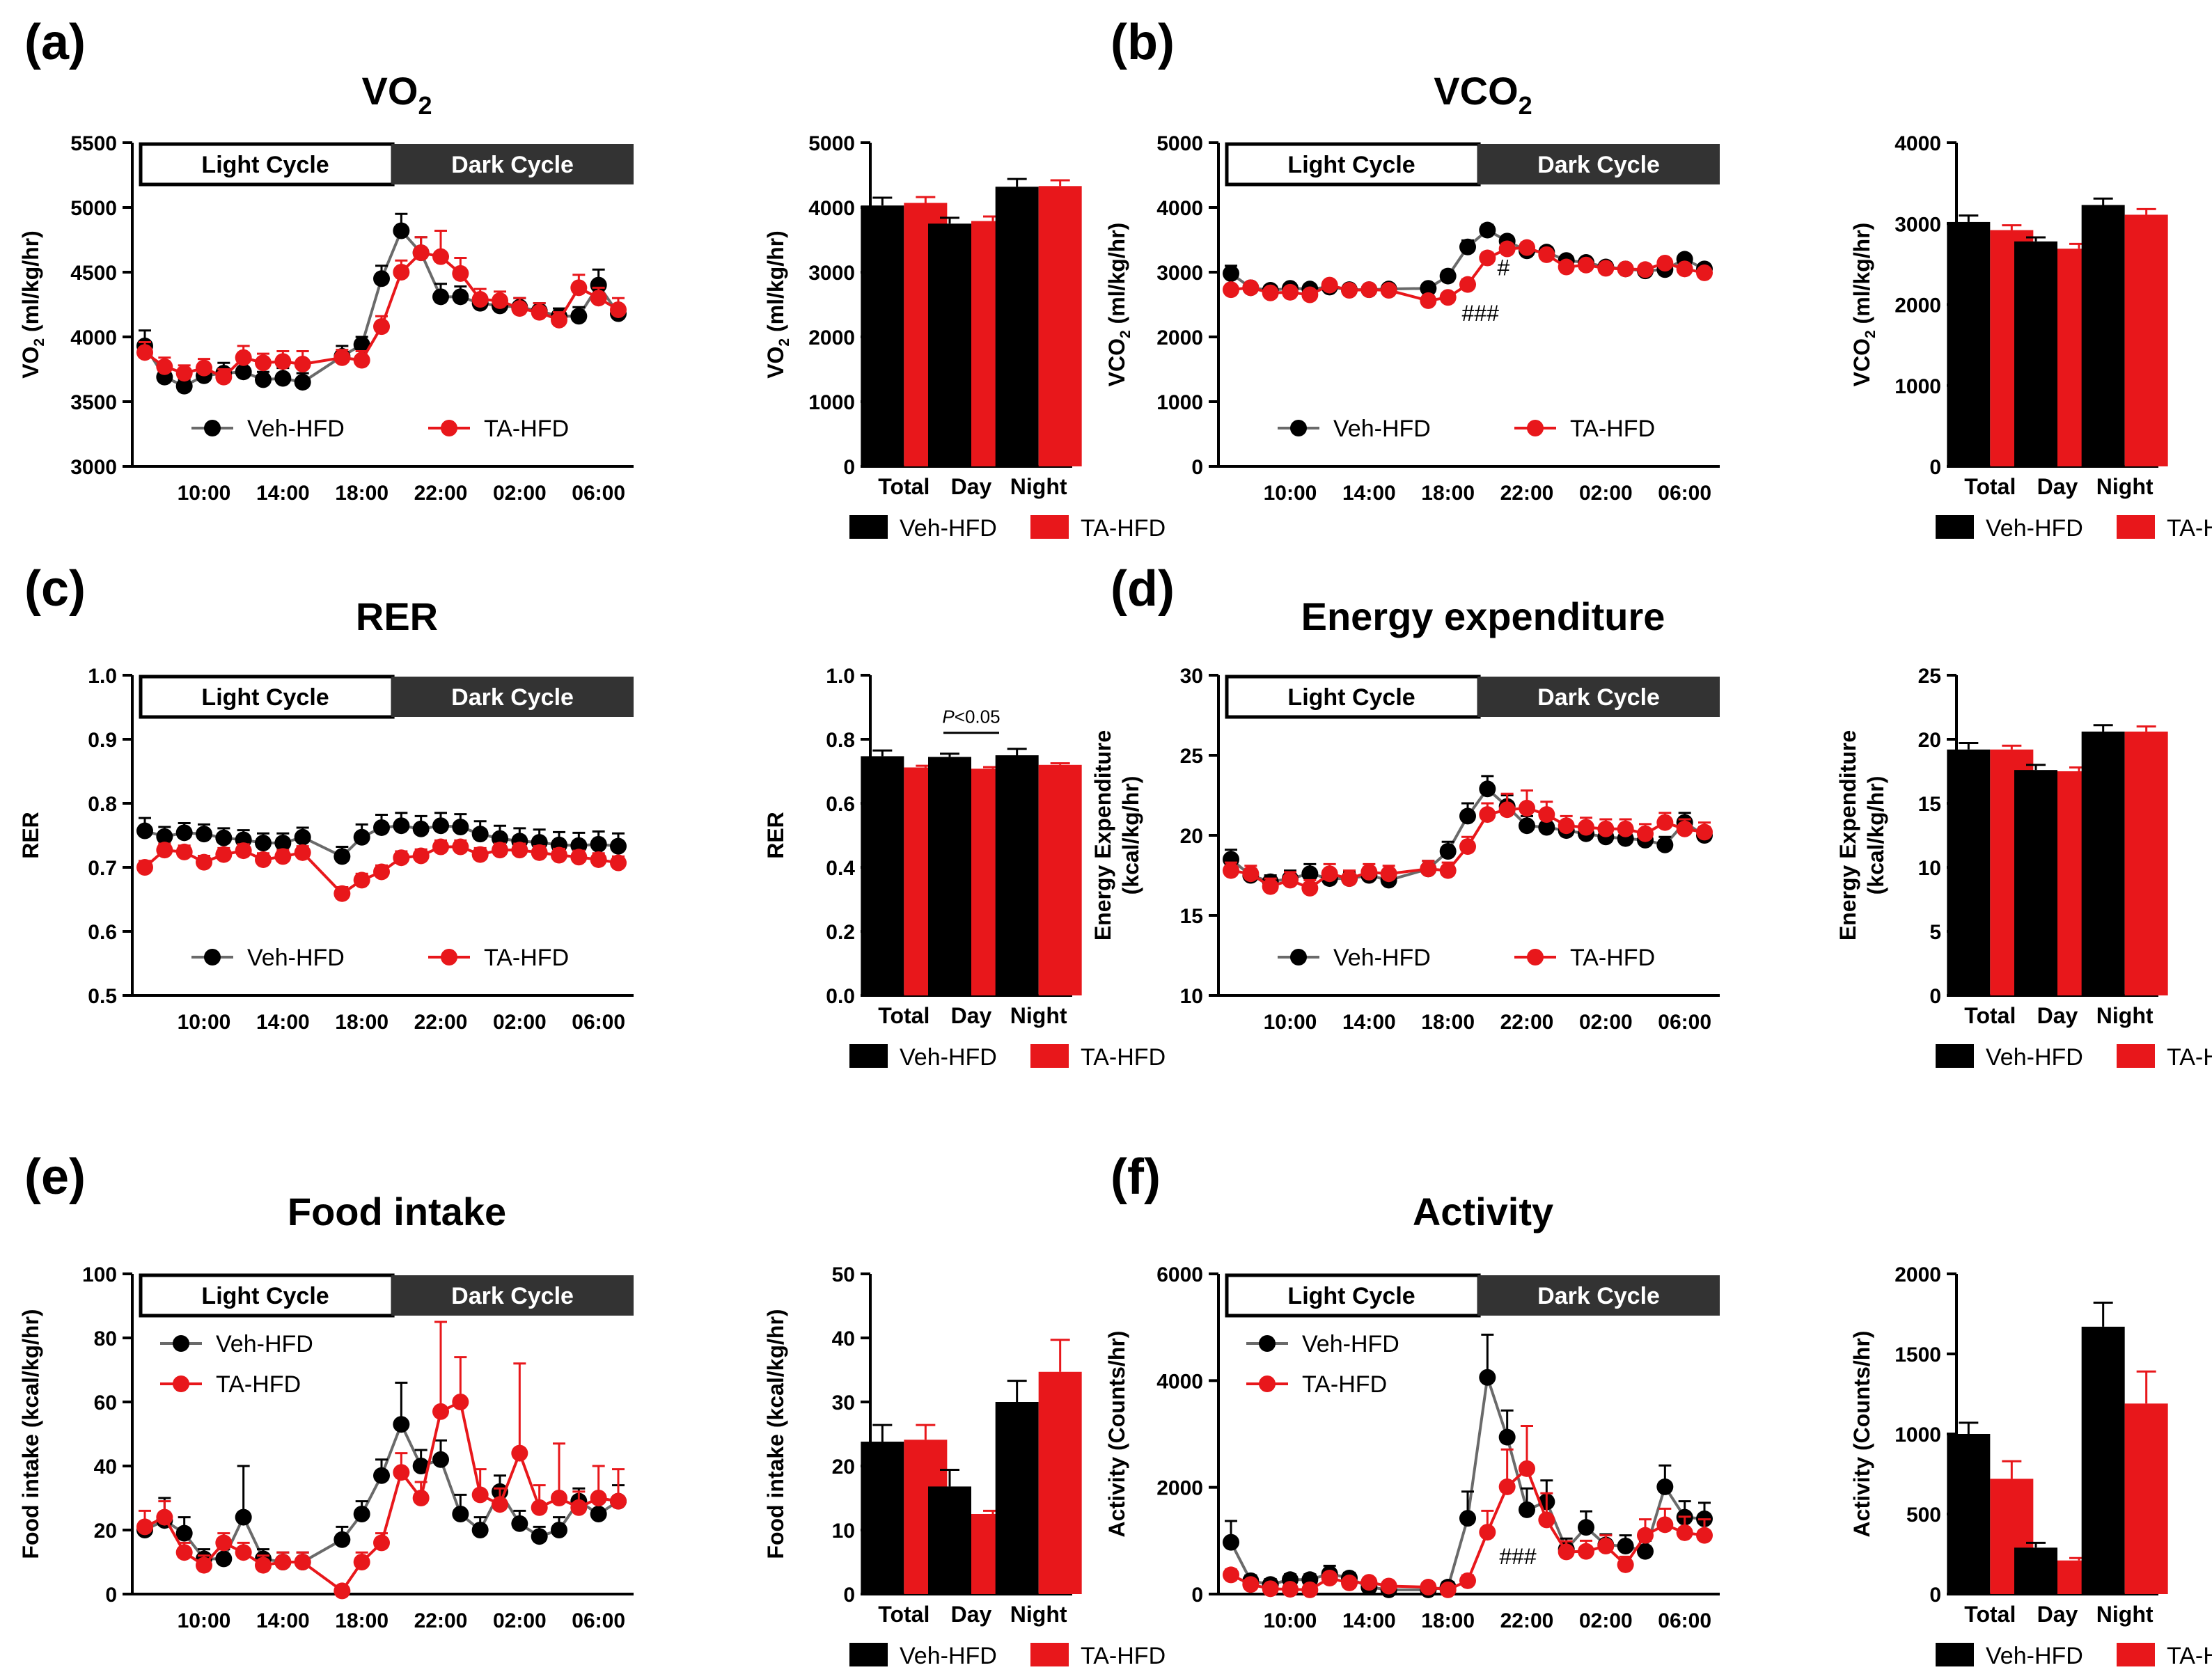 This screenshot has height=1679, width=2212. What do you see at coordinates (1467, 1528) in the screenshot?
I see `series-line-ta-hfd` at bounding box center [1467, 1528].